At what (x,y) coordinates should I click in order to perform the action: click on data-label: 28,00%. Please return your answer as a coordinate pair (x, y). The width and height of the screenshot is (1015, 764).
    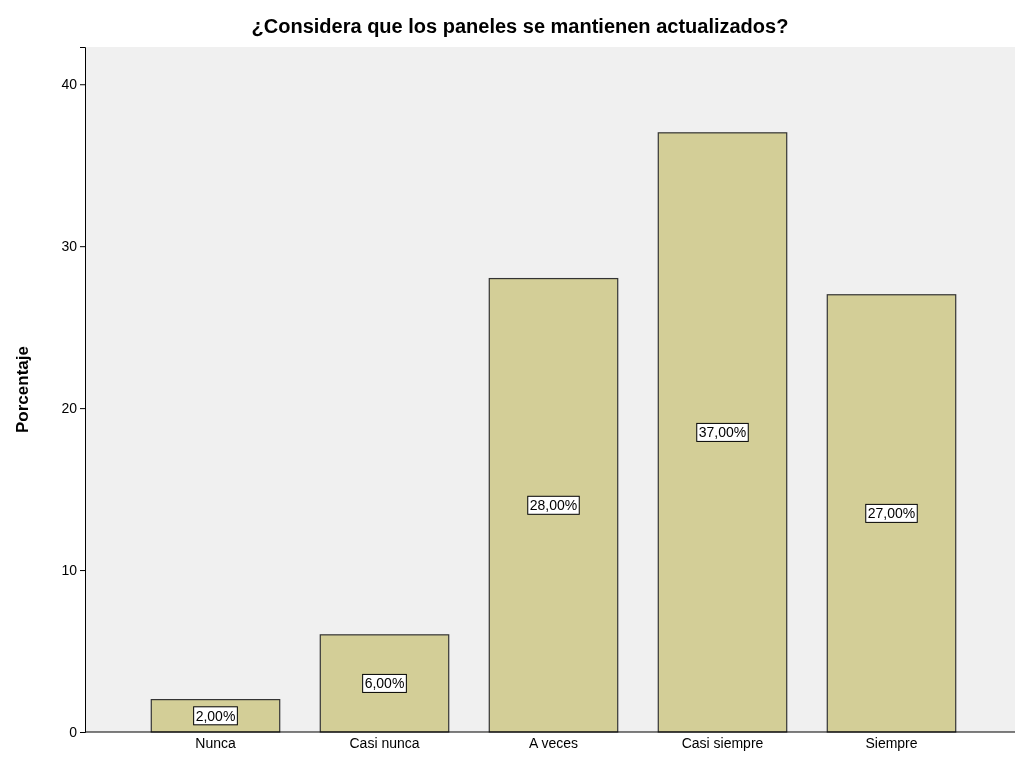
    Looking at the image, I should click on (553, 505).